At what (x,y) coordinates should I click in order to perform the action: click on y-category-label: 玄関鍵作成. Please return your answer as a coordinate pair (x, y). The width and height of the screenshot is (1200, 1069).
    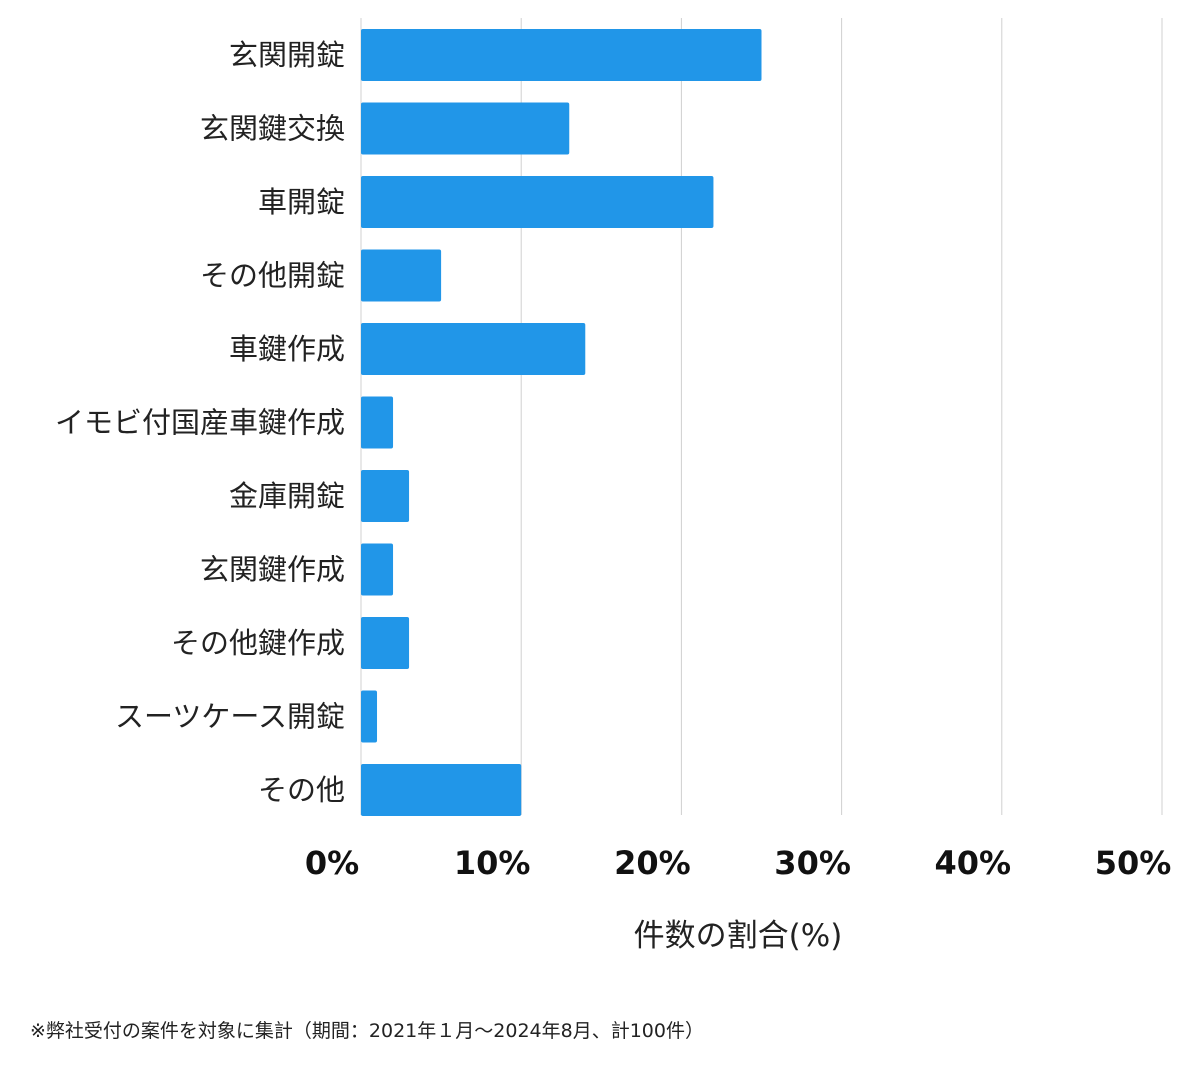
    Looking at the image, I should click on (272, 570).